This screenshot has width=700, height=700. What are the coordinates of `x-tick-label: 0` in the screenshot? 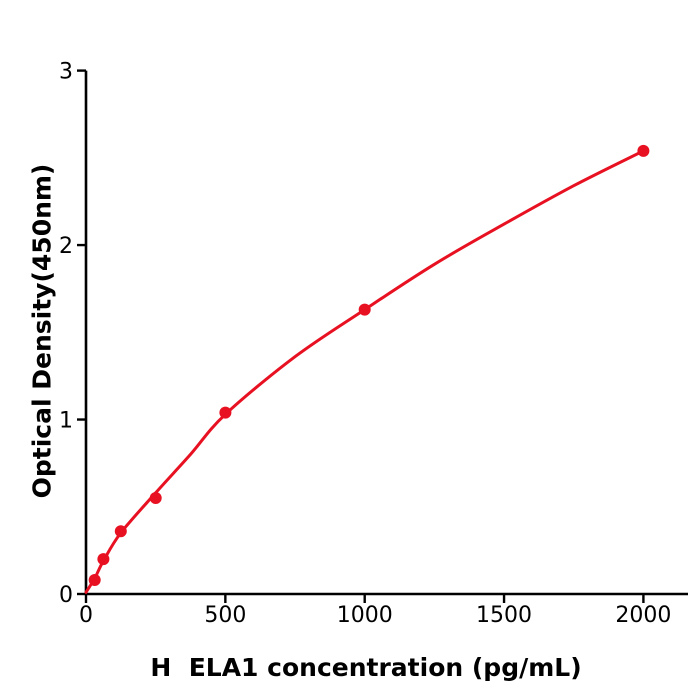 It's located at (86, 615).